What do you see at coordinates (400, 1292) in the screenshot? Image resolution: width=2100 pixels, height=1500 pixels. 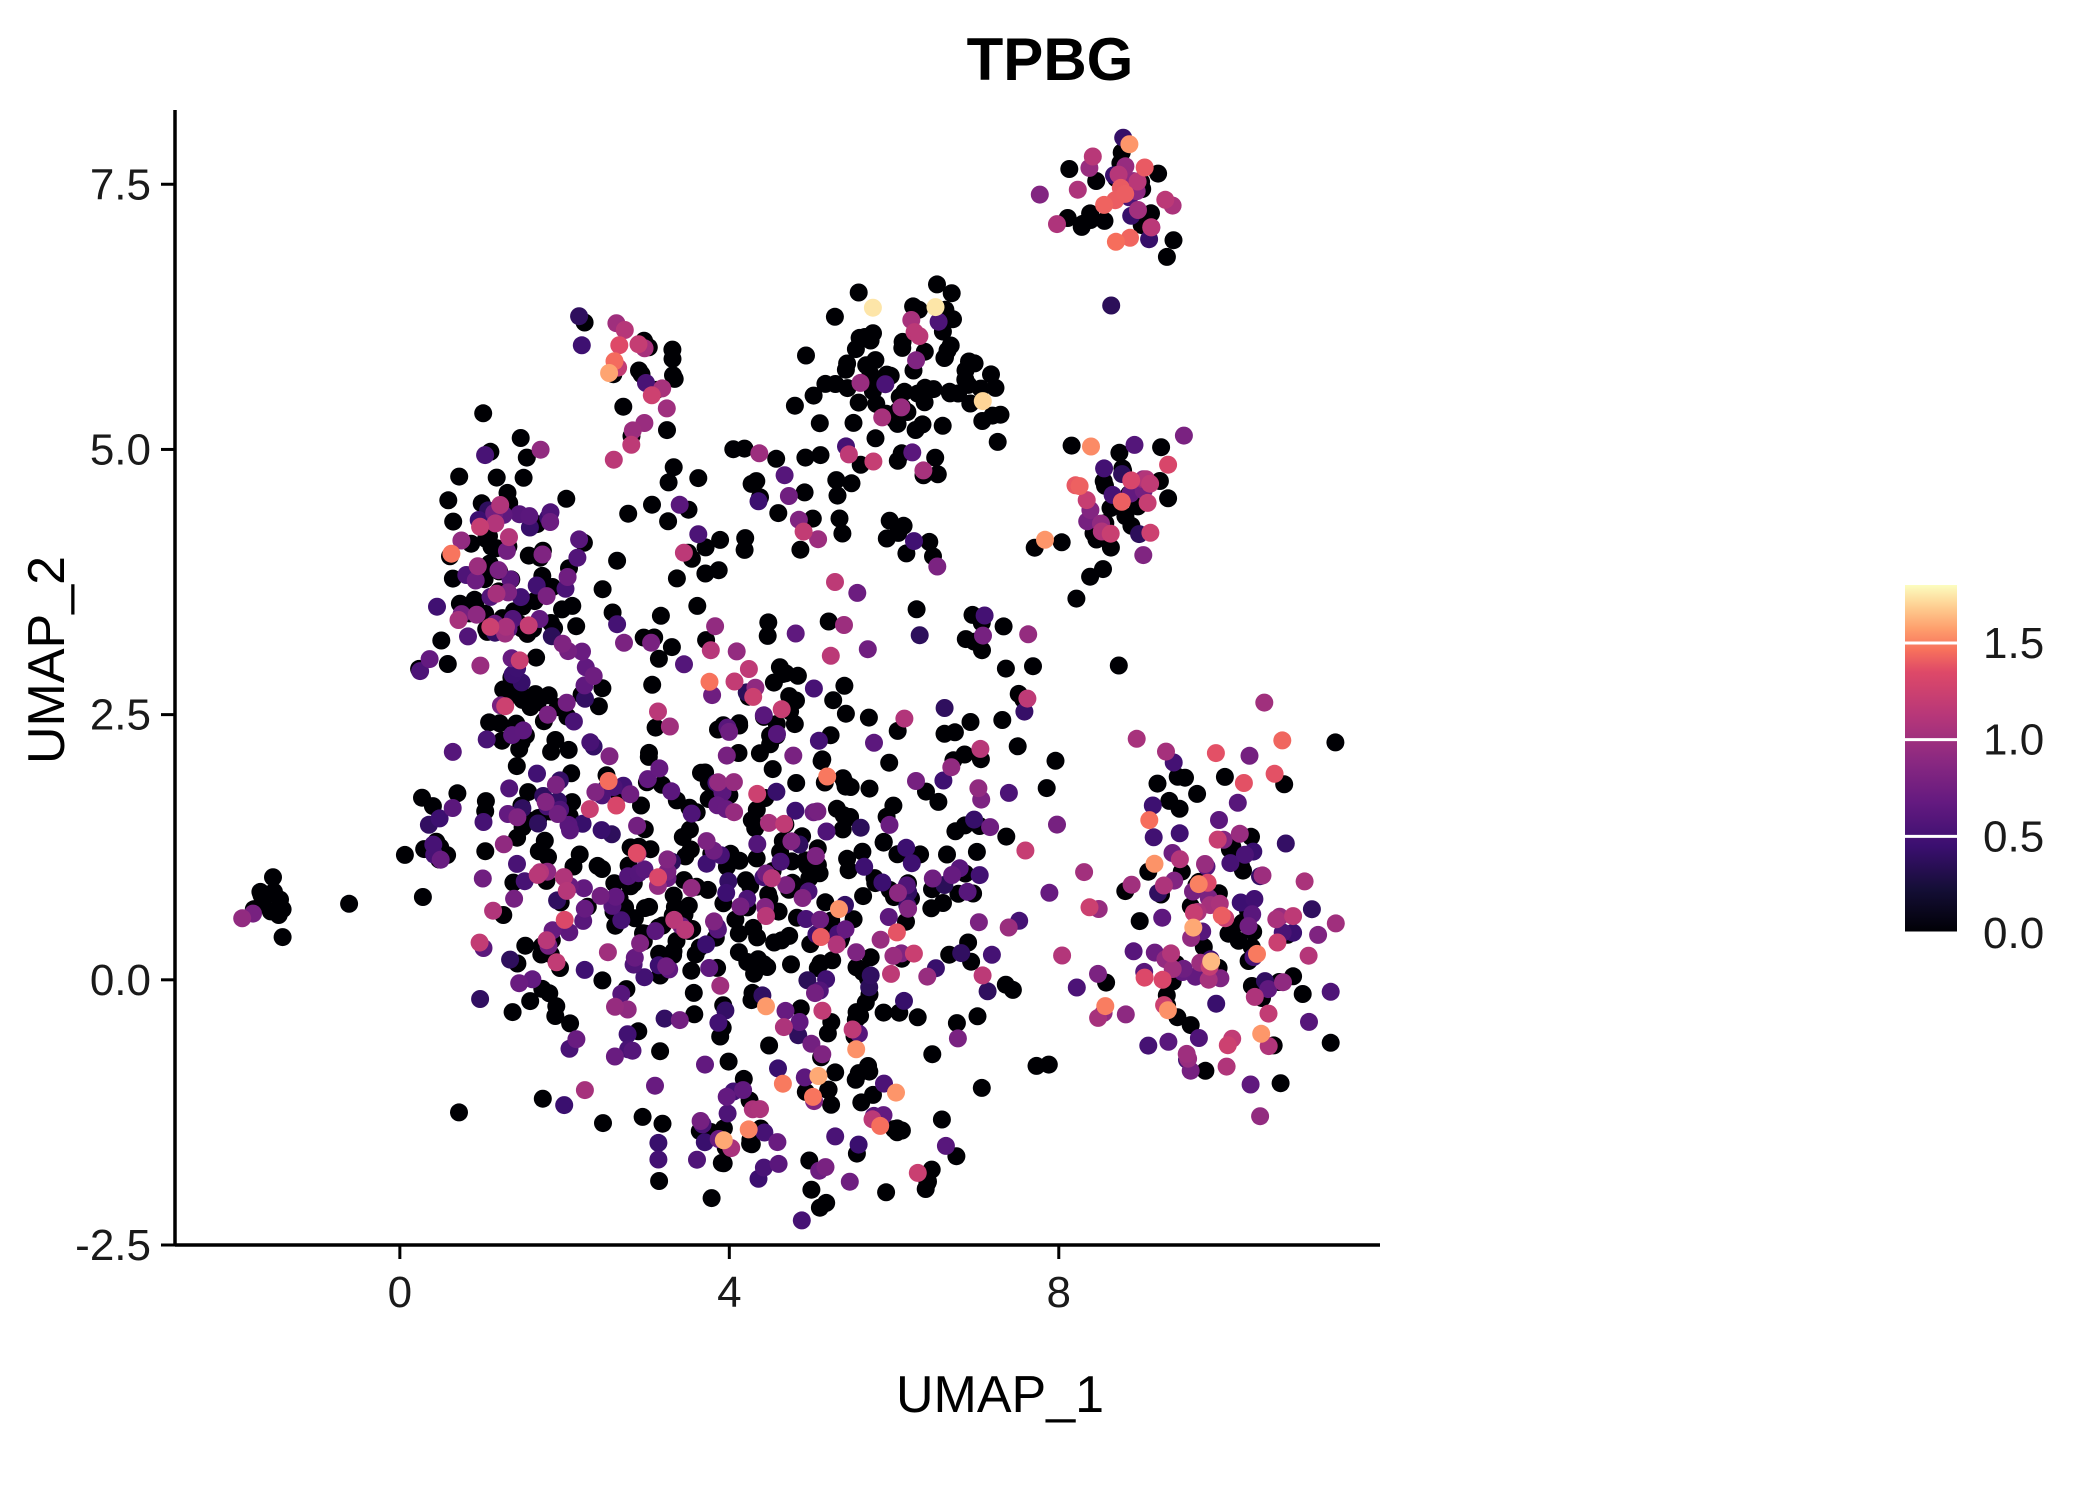 I see `x-tick-label: 0` at bounding box center [400, 1292].